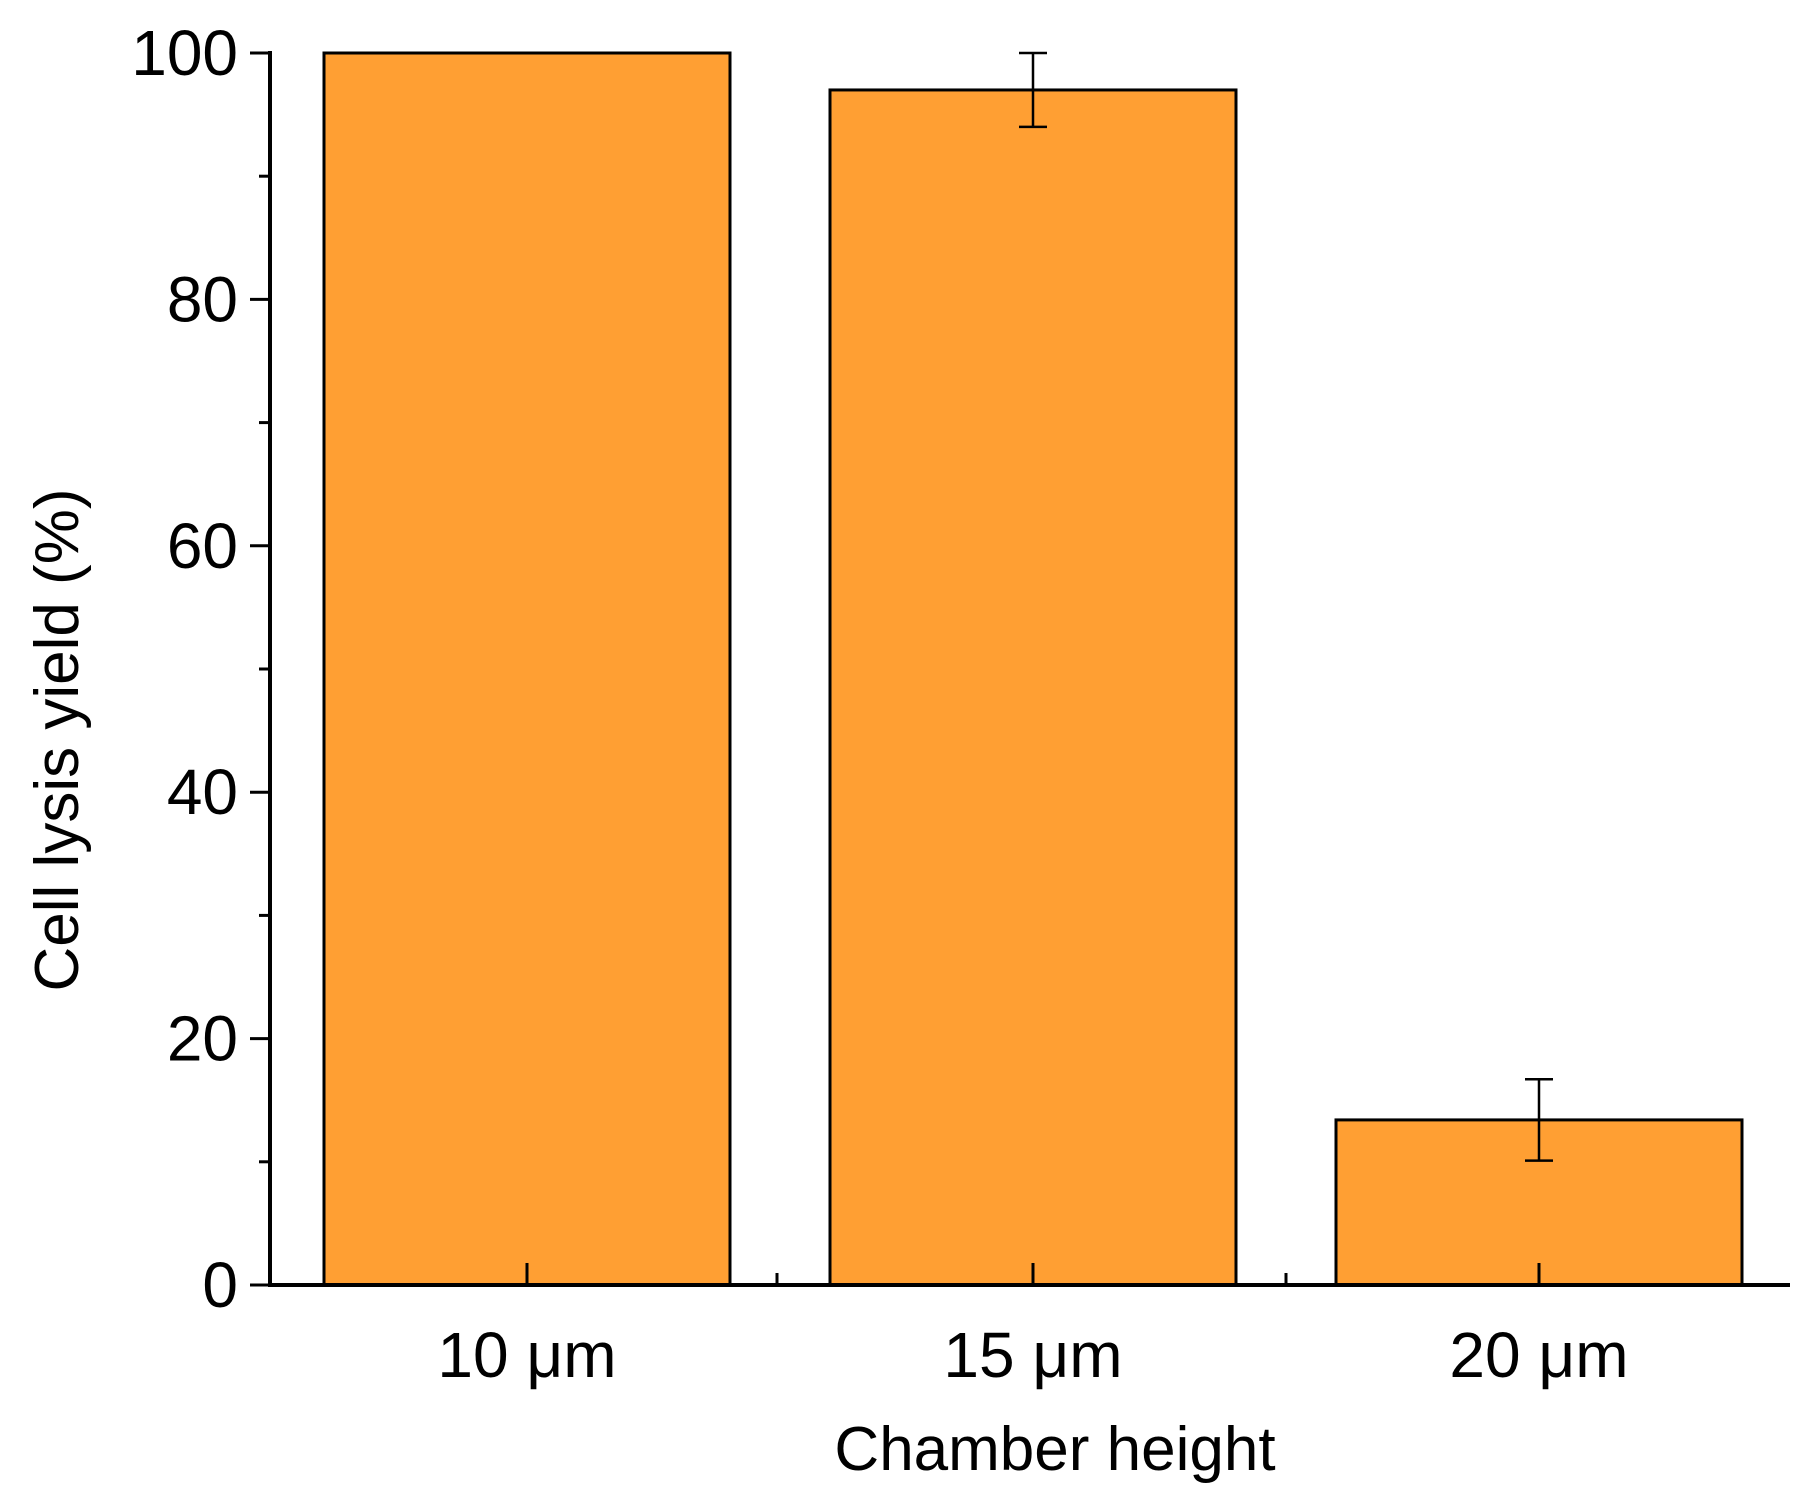 Image resolution: width=1810 pixels, height=1492 pixels. Describe the element at coordinates (202, 1039) in the screenshot. I see `y-tick-label: 20` at that location.